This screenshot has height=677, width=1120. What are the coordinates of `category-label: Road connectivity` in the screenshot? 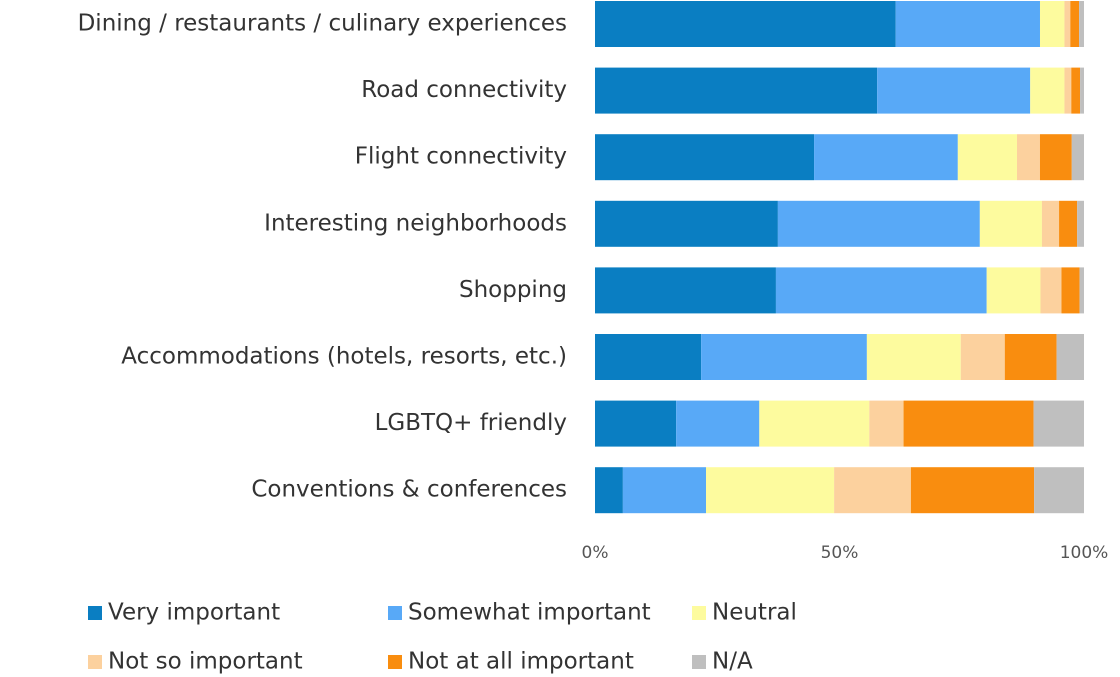 It's located at (464, 90).